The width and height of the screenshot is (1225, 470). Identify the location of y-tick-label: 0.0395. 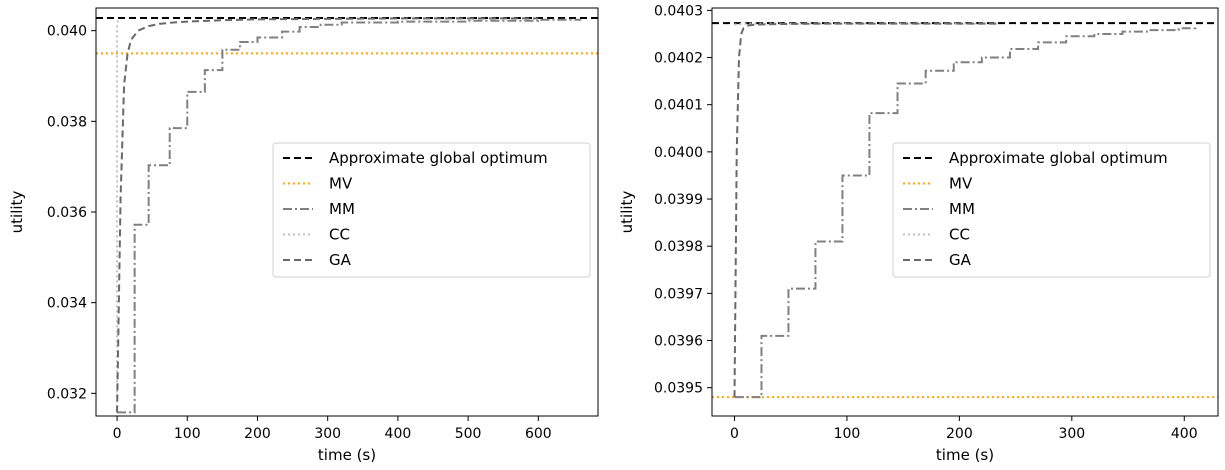
(678, 389).